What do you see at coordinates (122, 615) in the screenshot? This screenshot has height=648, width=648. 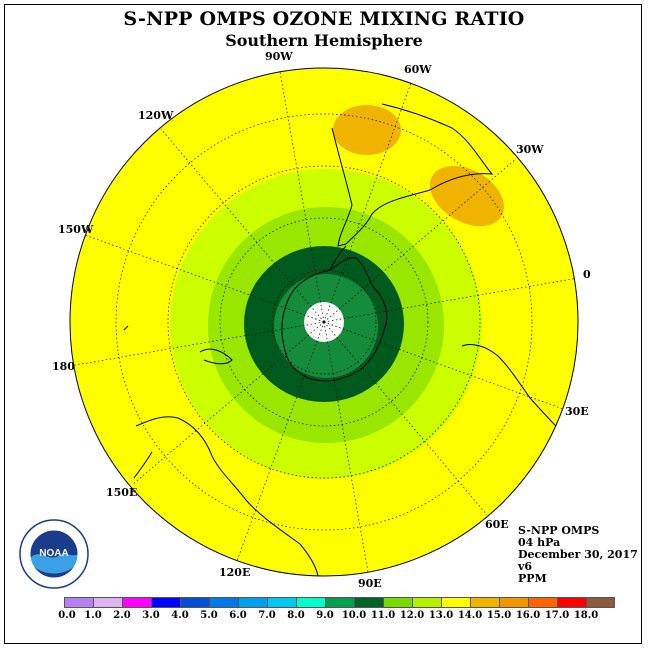 I see `color-scale-tick-label: 2.0` at bounding box center [122, 615].